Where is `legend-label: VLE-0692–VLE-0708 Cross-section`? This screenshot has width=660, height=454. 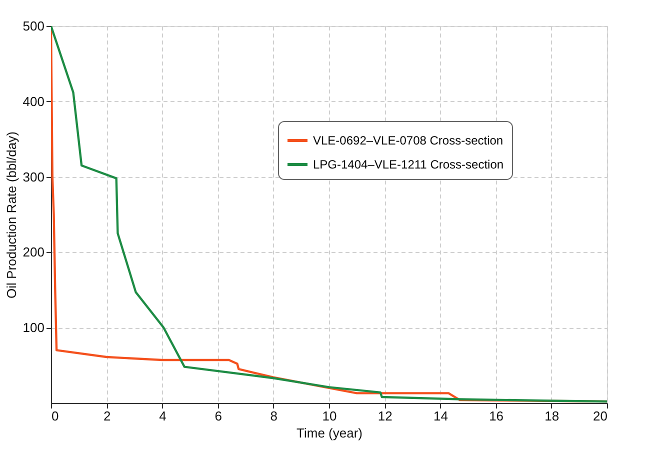
legend-label: VLE-0692–VLE-0708 Cross-section is located at coordinates (408, 141).